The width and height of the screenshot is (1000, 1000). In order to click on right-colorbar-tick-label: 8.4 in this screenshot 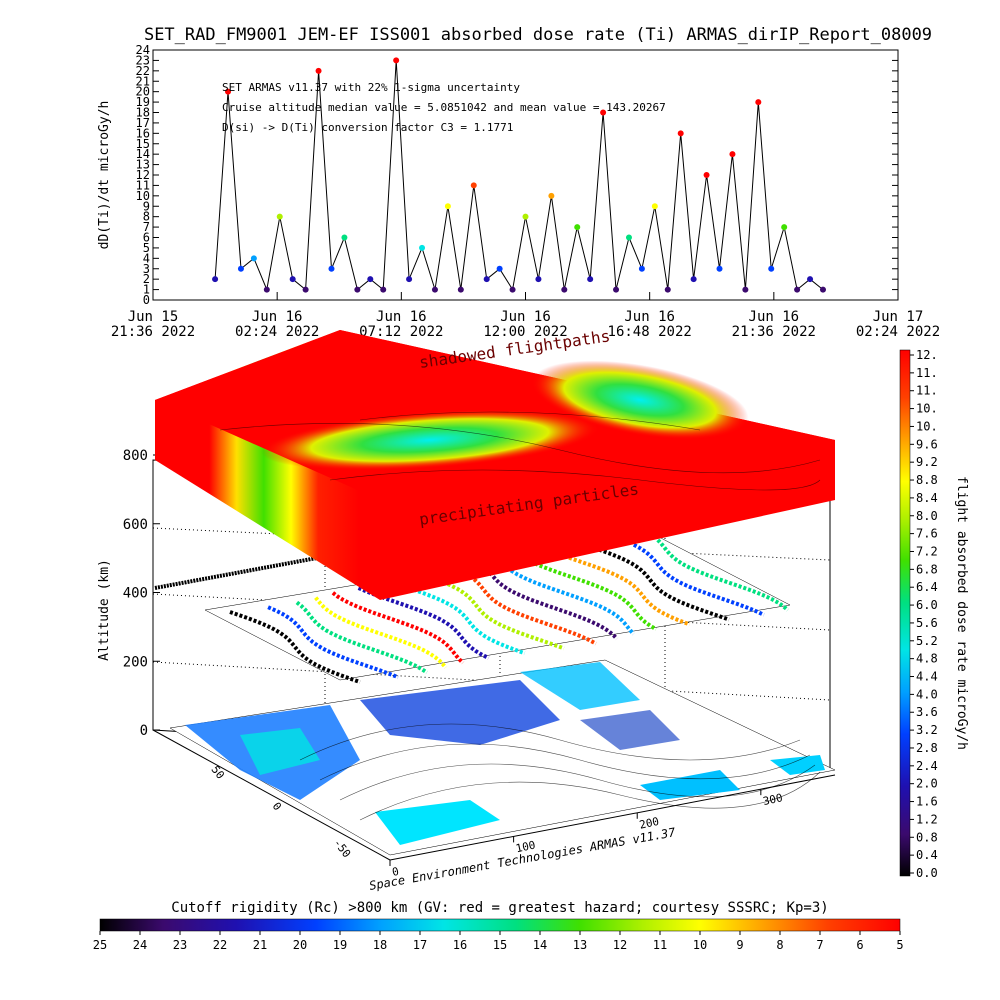, I will do `click(927, 498)`.